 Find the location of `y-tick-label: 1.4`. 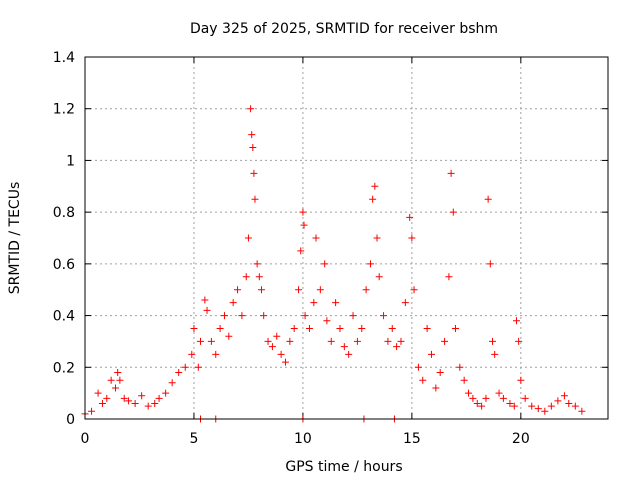

y-tick-label: 1.4 is located at coordinates (64, 58).